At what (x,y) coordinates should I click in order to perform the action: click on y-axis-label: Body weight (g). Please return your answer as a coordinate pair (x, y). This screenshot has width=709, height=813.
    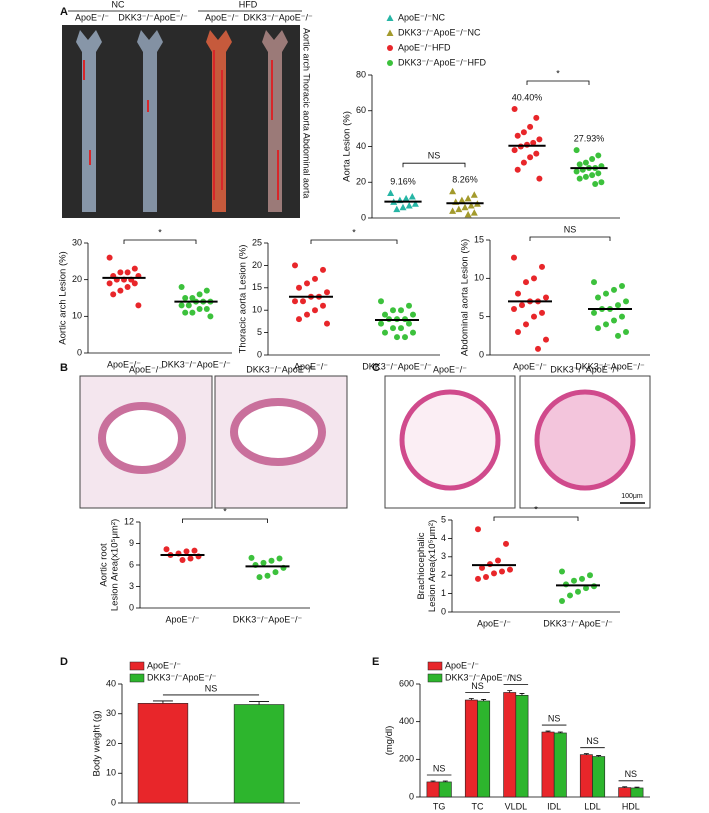
    Looking at the image, I should click on (97, 743).